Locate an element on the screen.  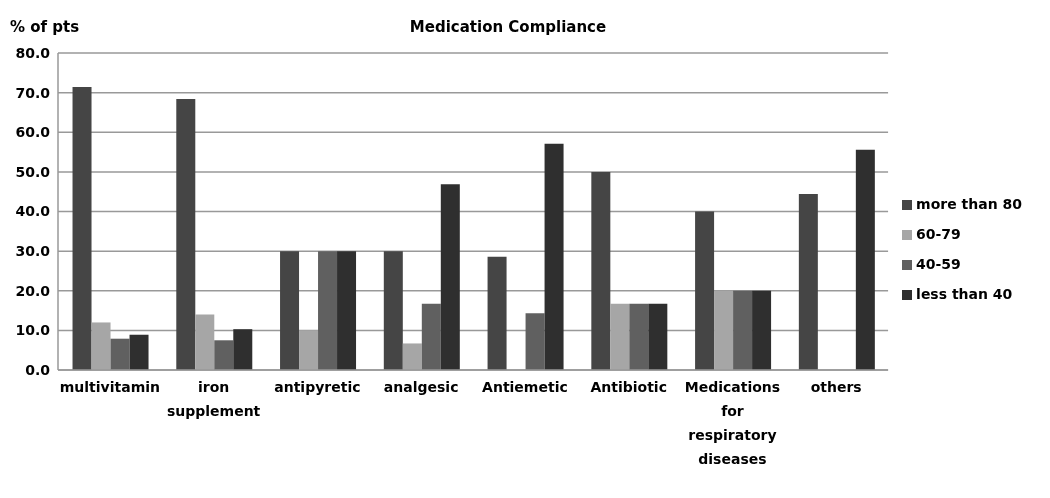
chart-title: Medication Compliance is located at coordinates (508, 27).